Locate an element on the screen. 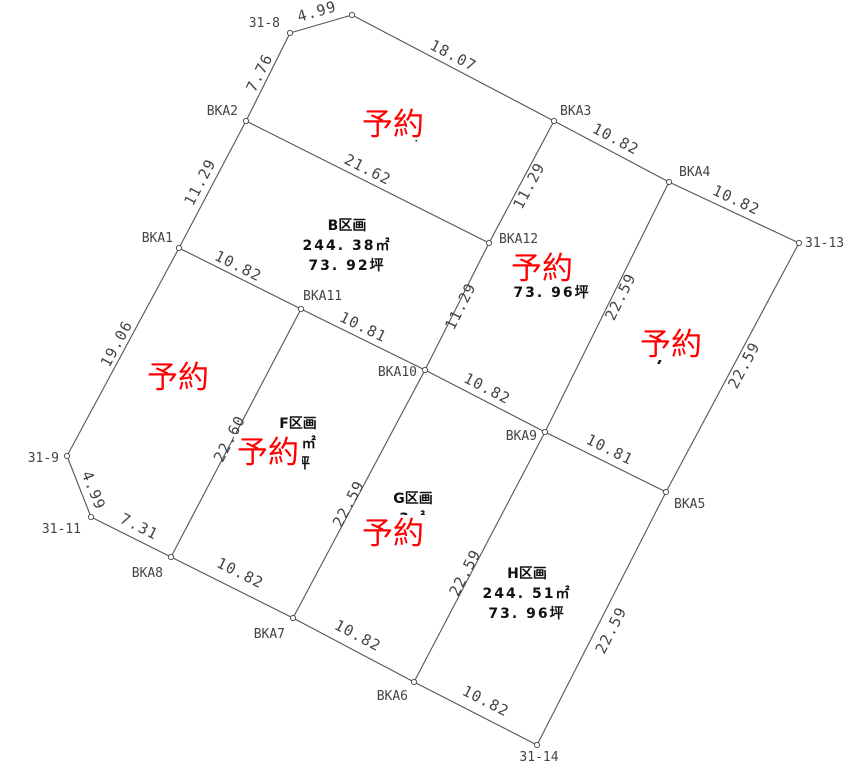 This screenshot has height=764, width=867. lot-area-tsubo: 73. 96坪 is located at coordinates (526, 614).